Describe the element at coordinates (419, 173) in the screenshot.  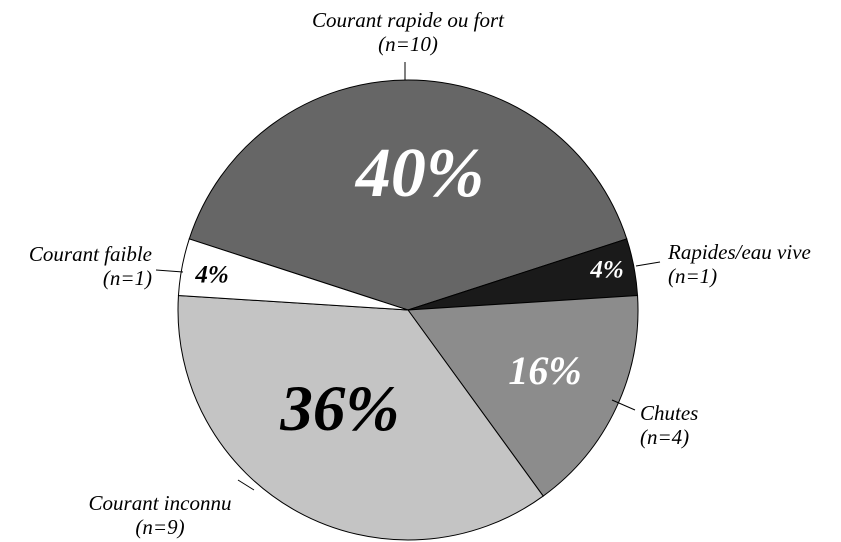
I see `value-label: 40%` at that location.